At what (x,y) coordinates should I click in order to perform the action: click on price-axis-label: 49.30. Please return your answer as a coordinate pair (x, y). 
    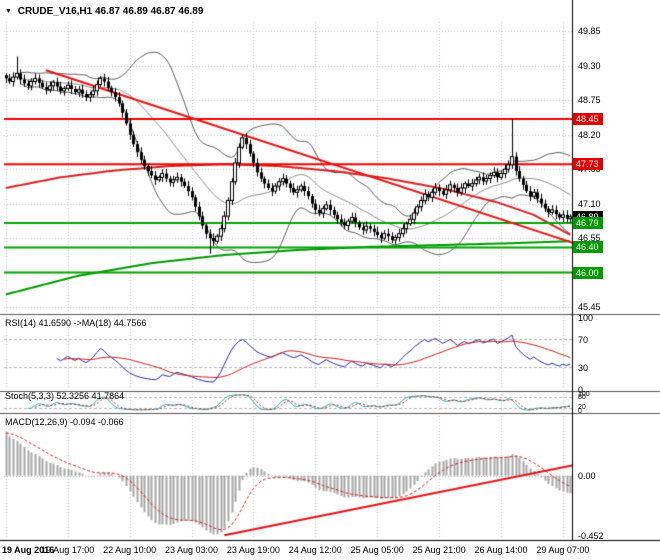
    Looking at the image, I should click on (589, 65).